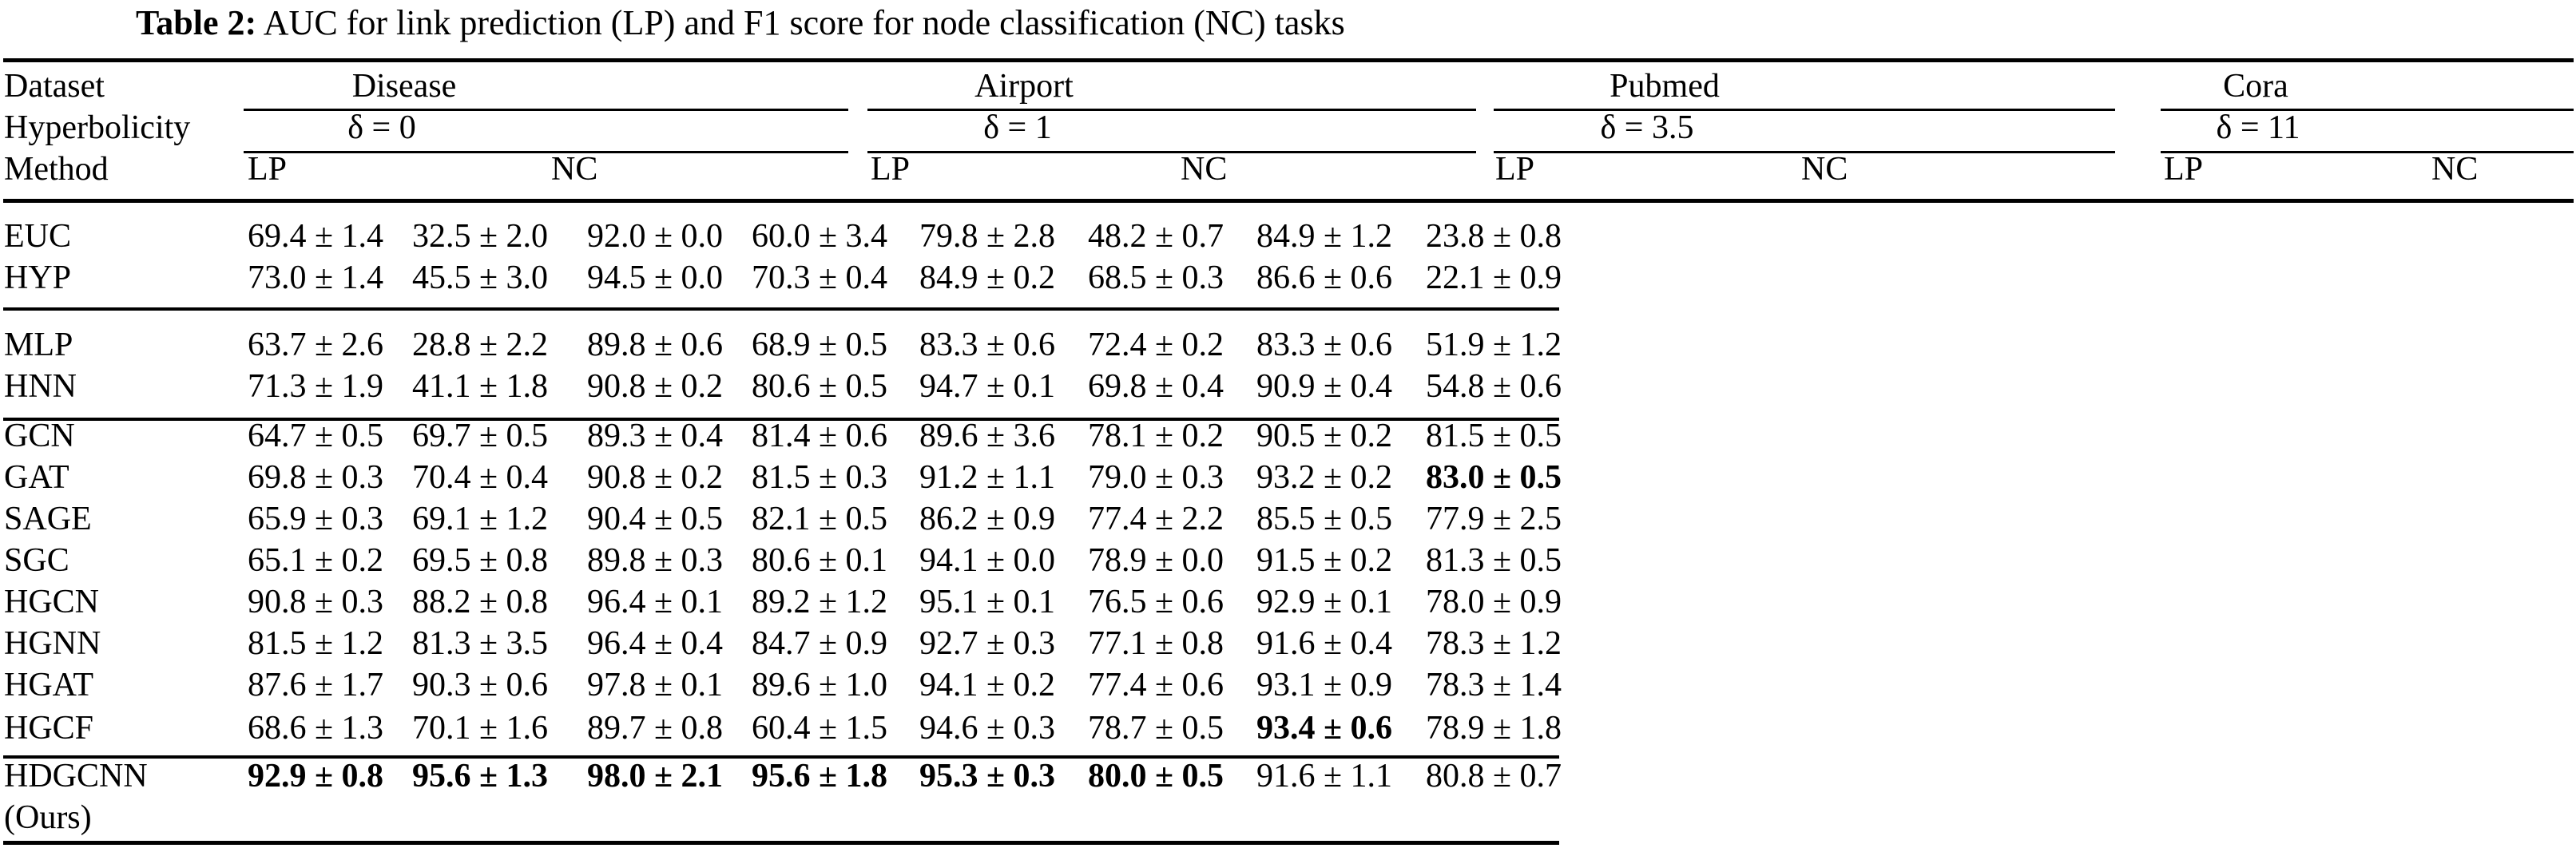 The height and width of the screenshot is (848, 2576). I want to click on value-cell: 92.9 ± 0.1, so click(1324, 602).